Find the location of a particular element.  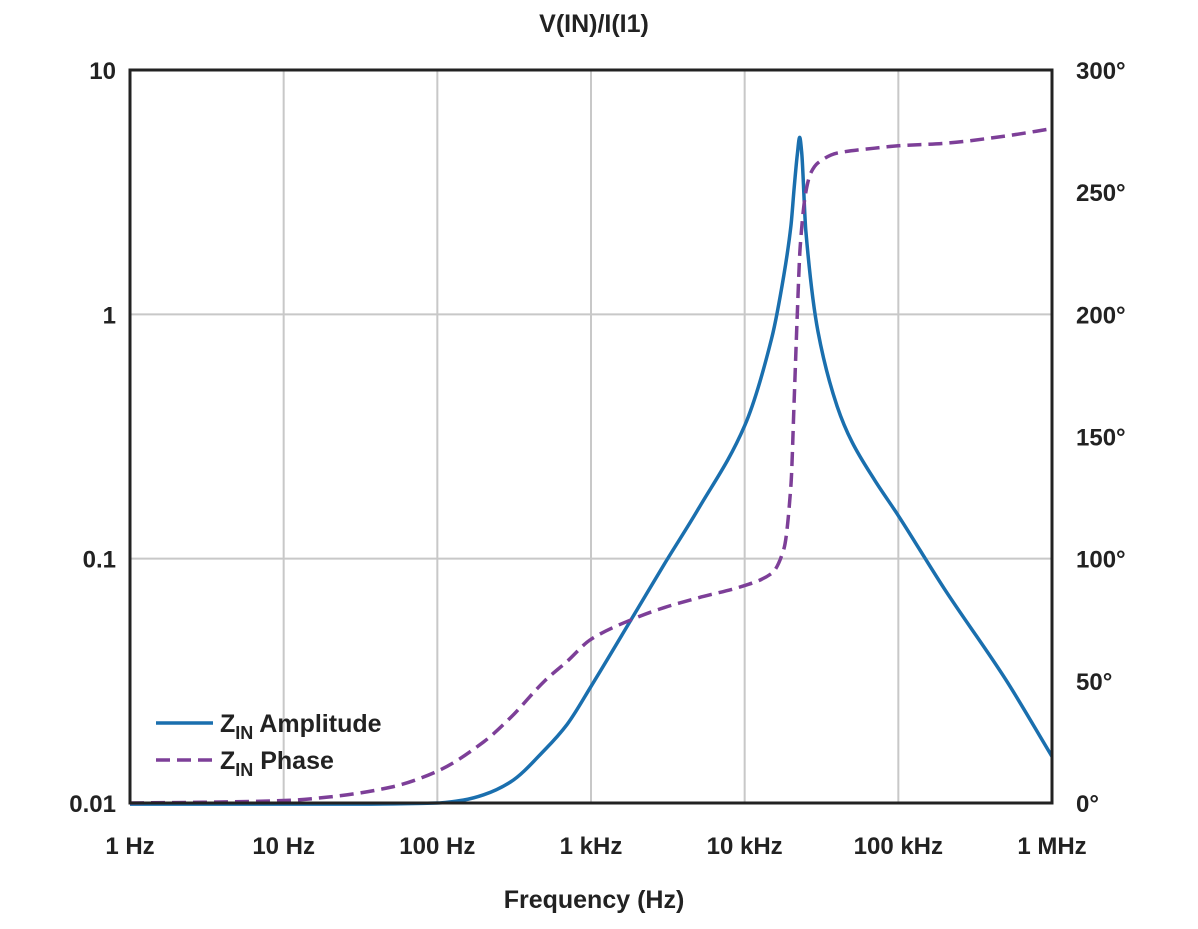

y-right-tick-label: 300° is located at coordinates (1101, 71).